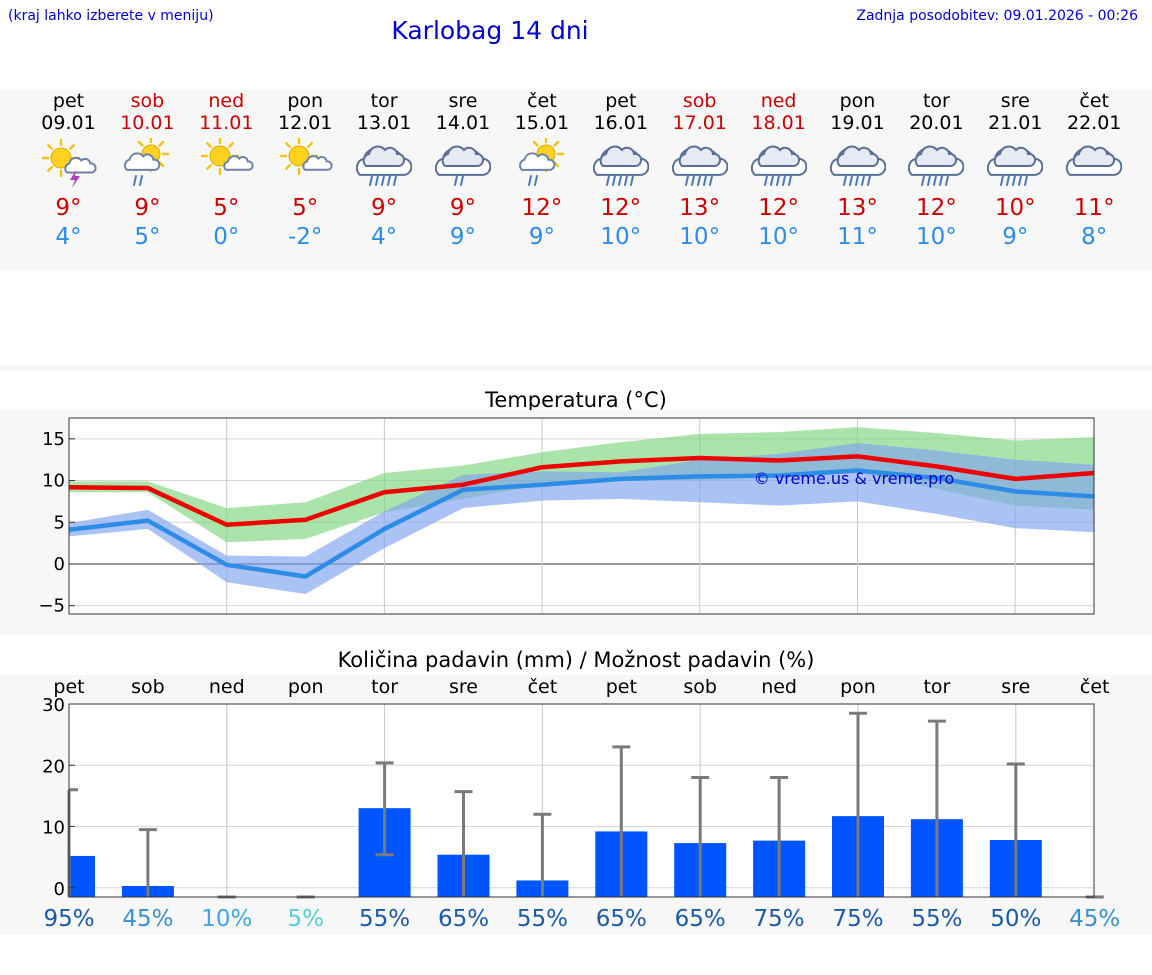  I want to click on day-column: čet 15.01 12° 9°, so click(542, 171).